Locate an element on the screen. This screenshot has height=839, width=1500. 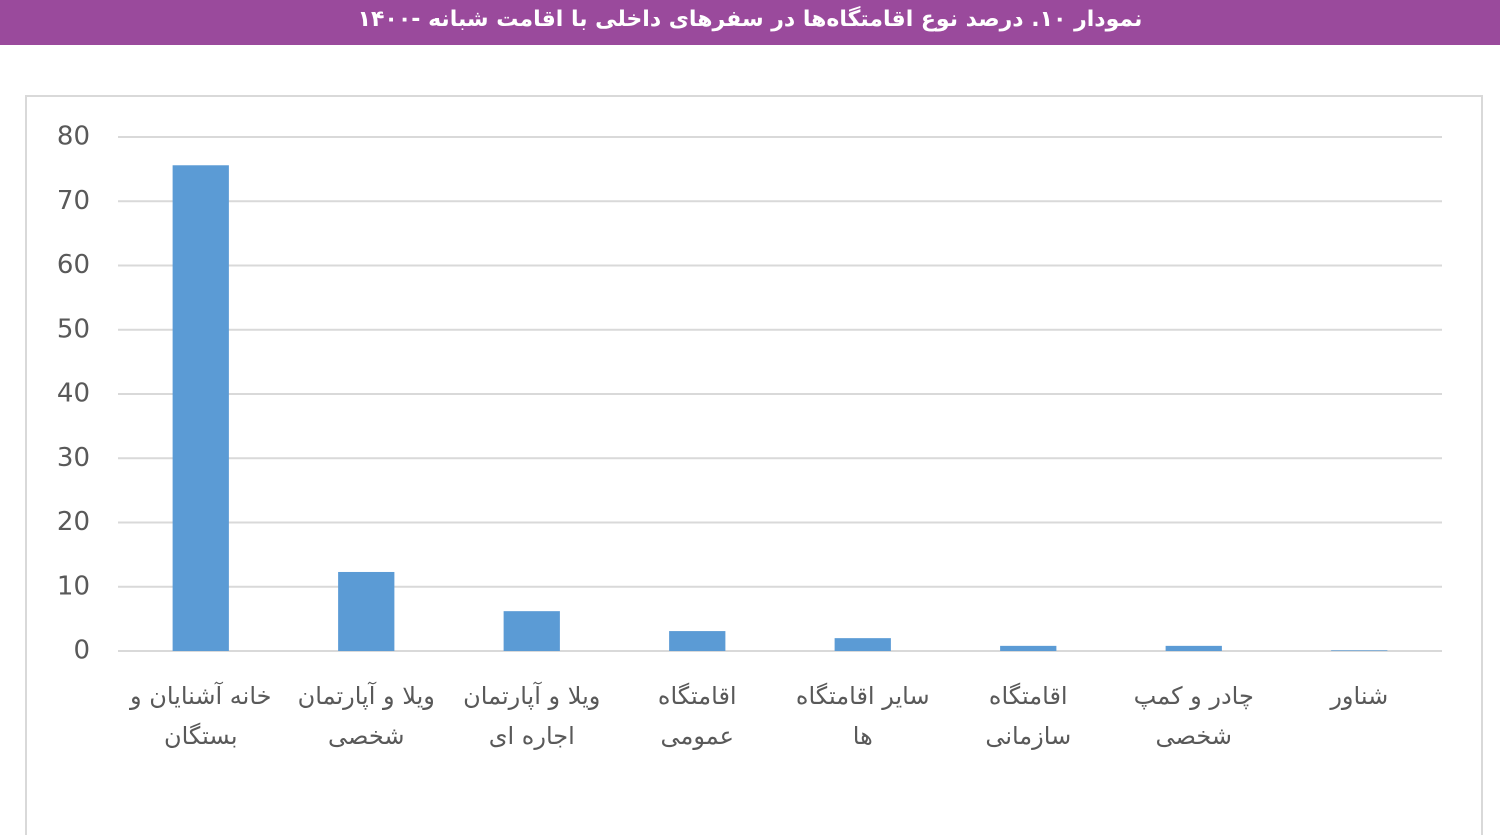
x-tick-label: ویلا و آپارتمان شخصی is located at coordinates (366, 716).